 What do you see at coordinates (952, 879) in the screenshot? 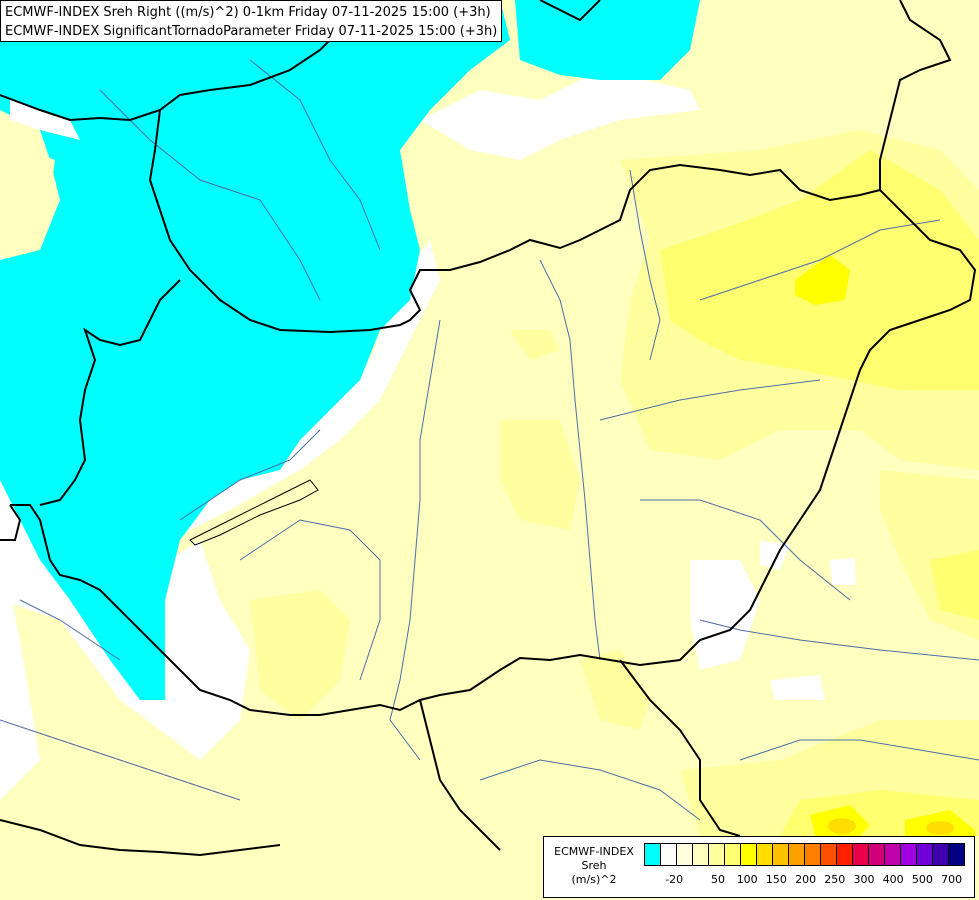
I see `legend-tick-label: 700` at bounding box center [952, 879].